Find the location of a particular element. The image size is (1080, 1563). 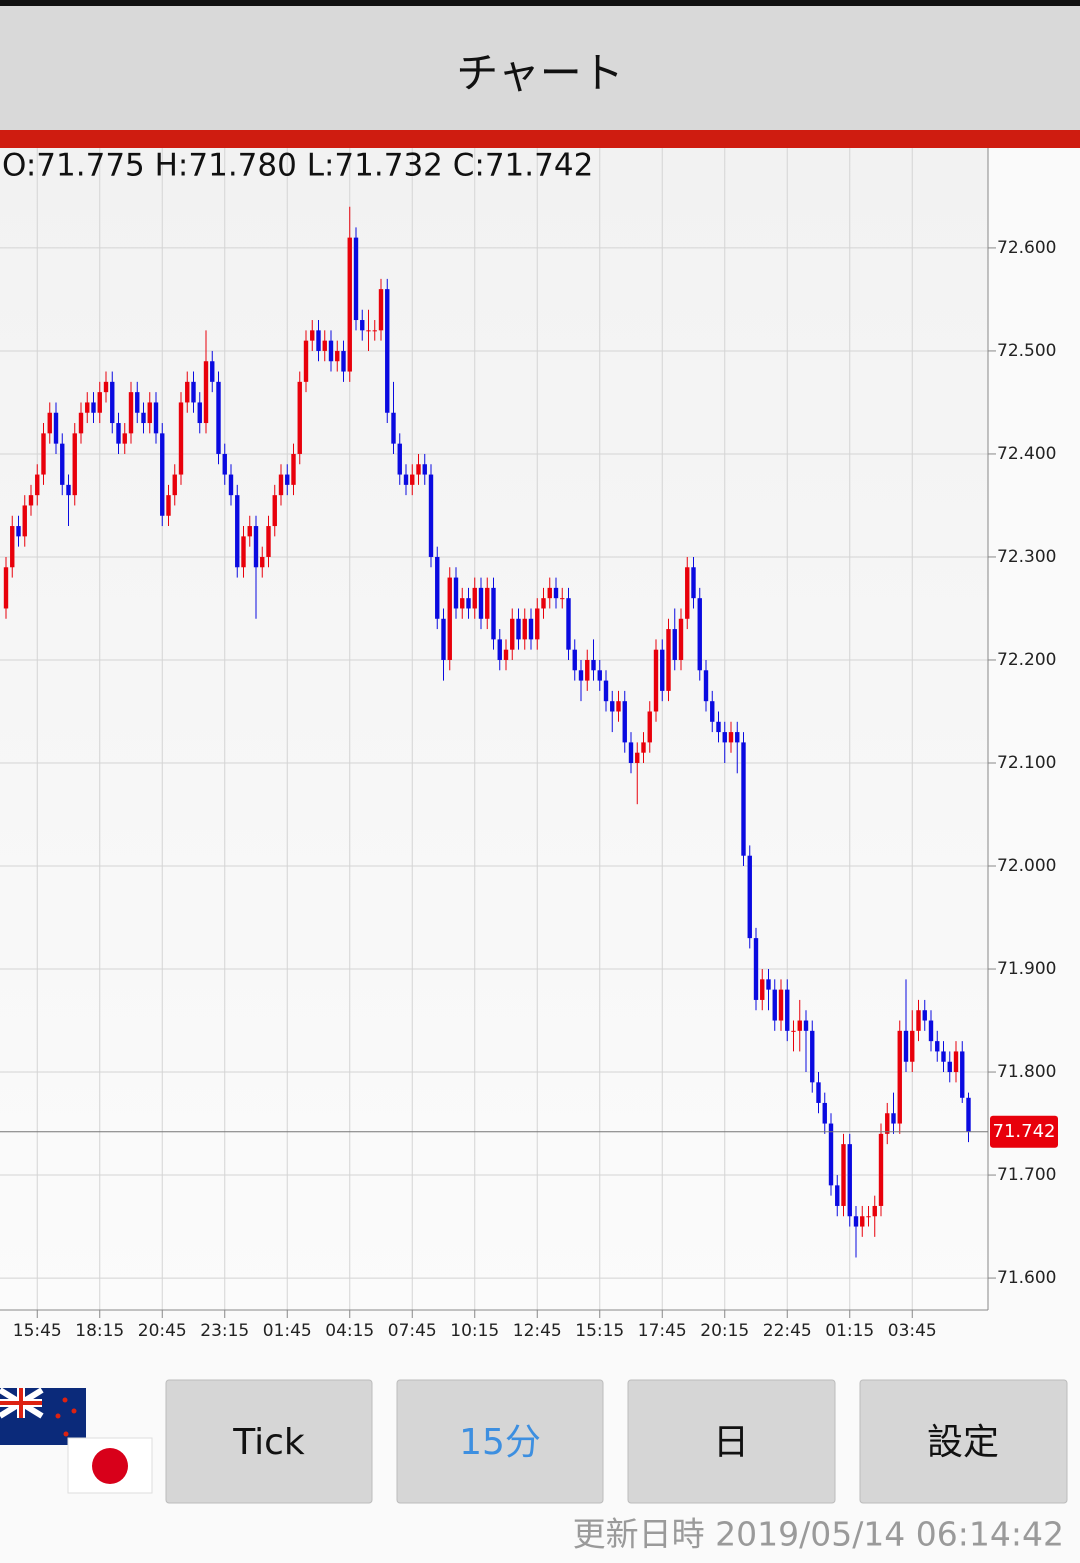

button-label: 日 is located at coordinates (731, 1442).